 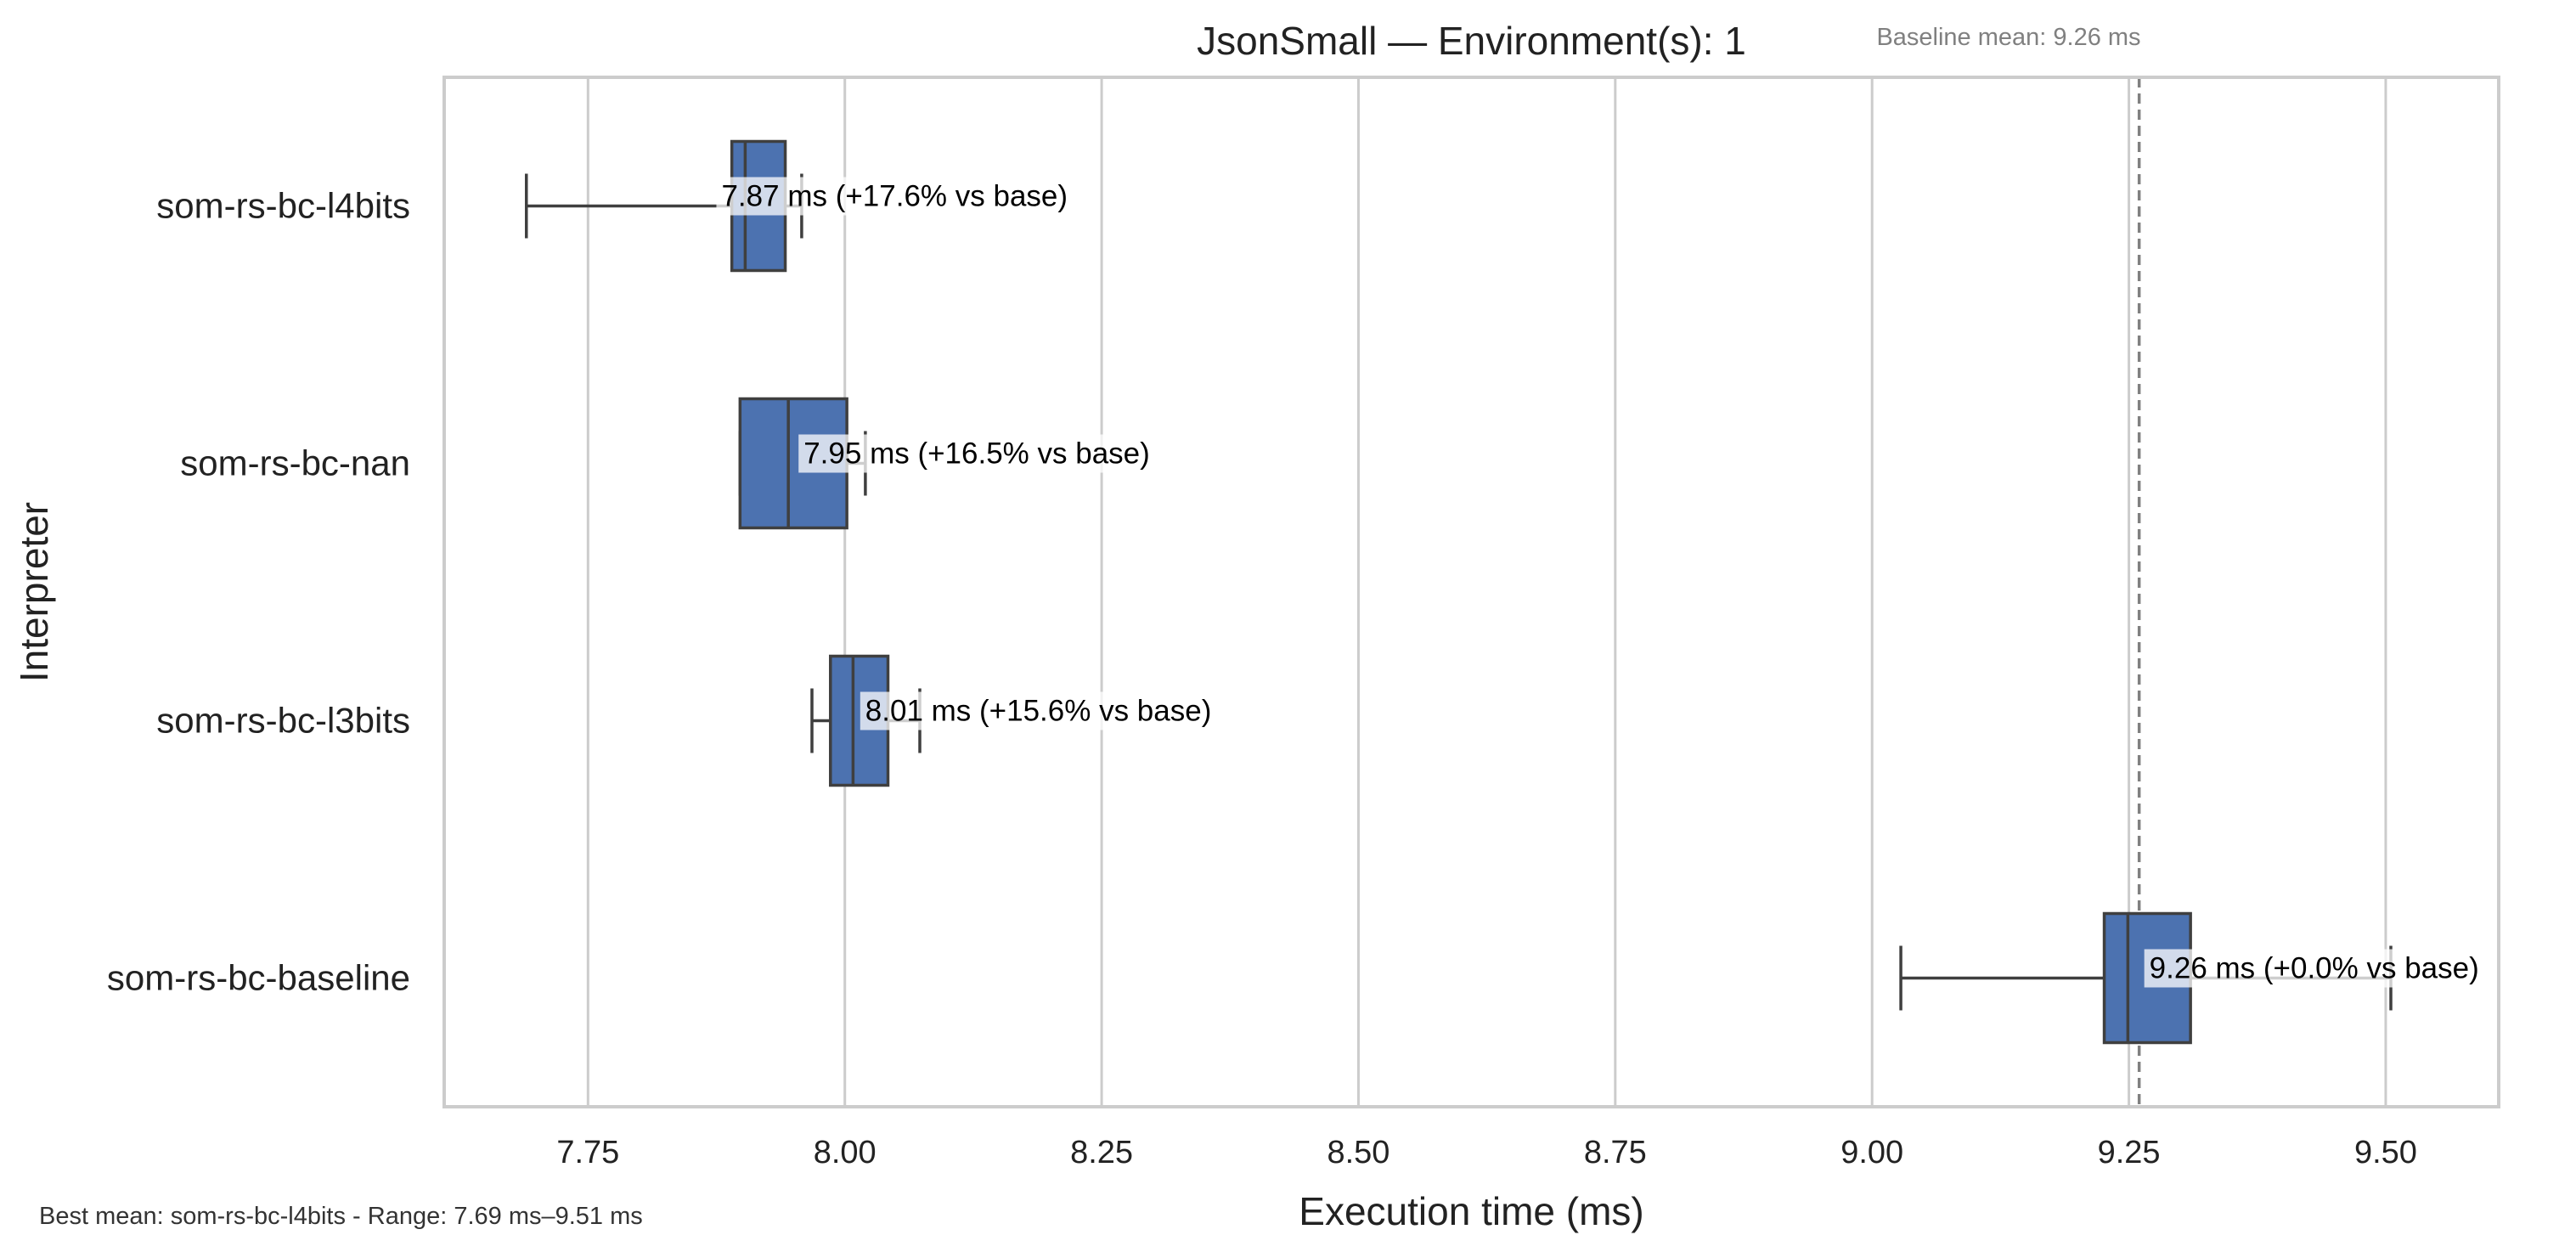 What do you see at coordinates (283, 206) in the screenshot?
I see `y-tick-label: som-rs-bc-l4bits` at bounding box center [283, 206].